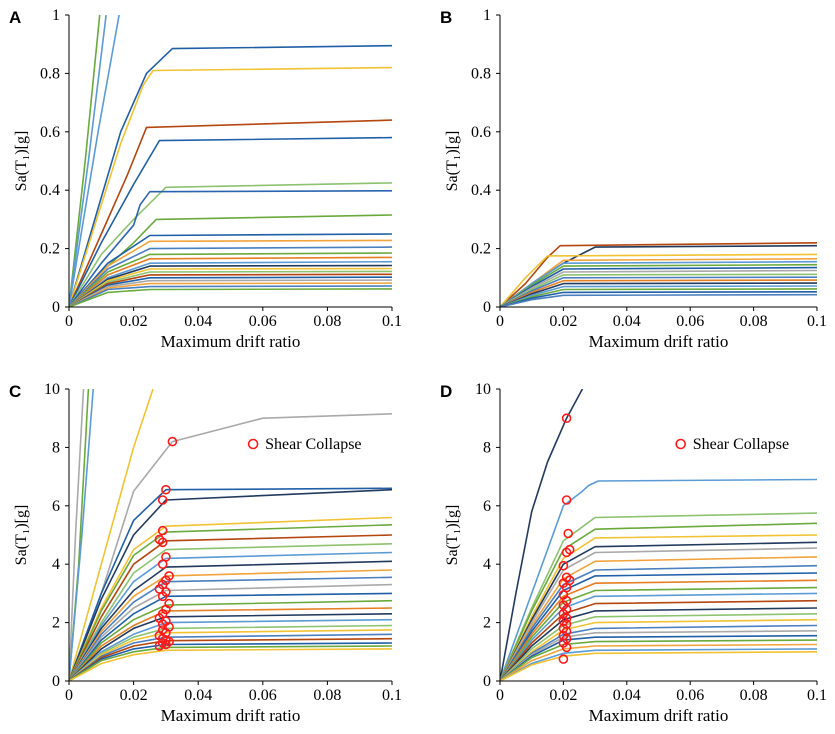 The width and height of the screenshot is (835, 734). I want to click on y-tick-label: 0.8, so click(50, 73).